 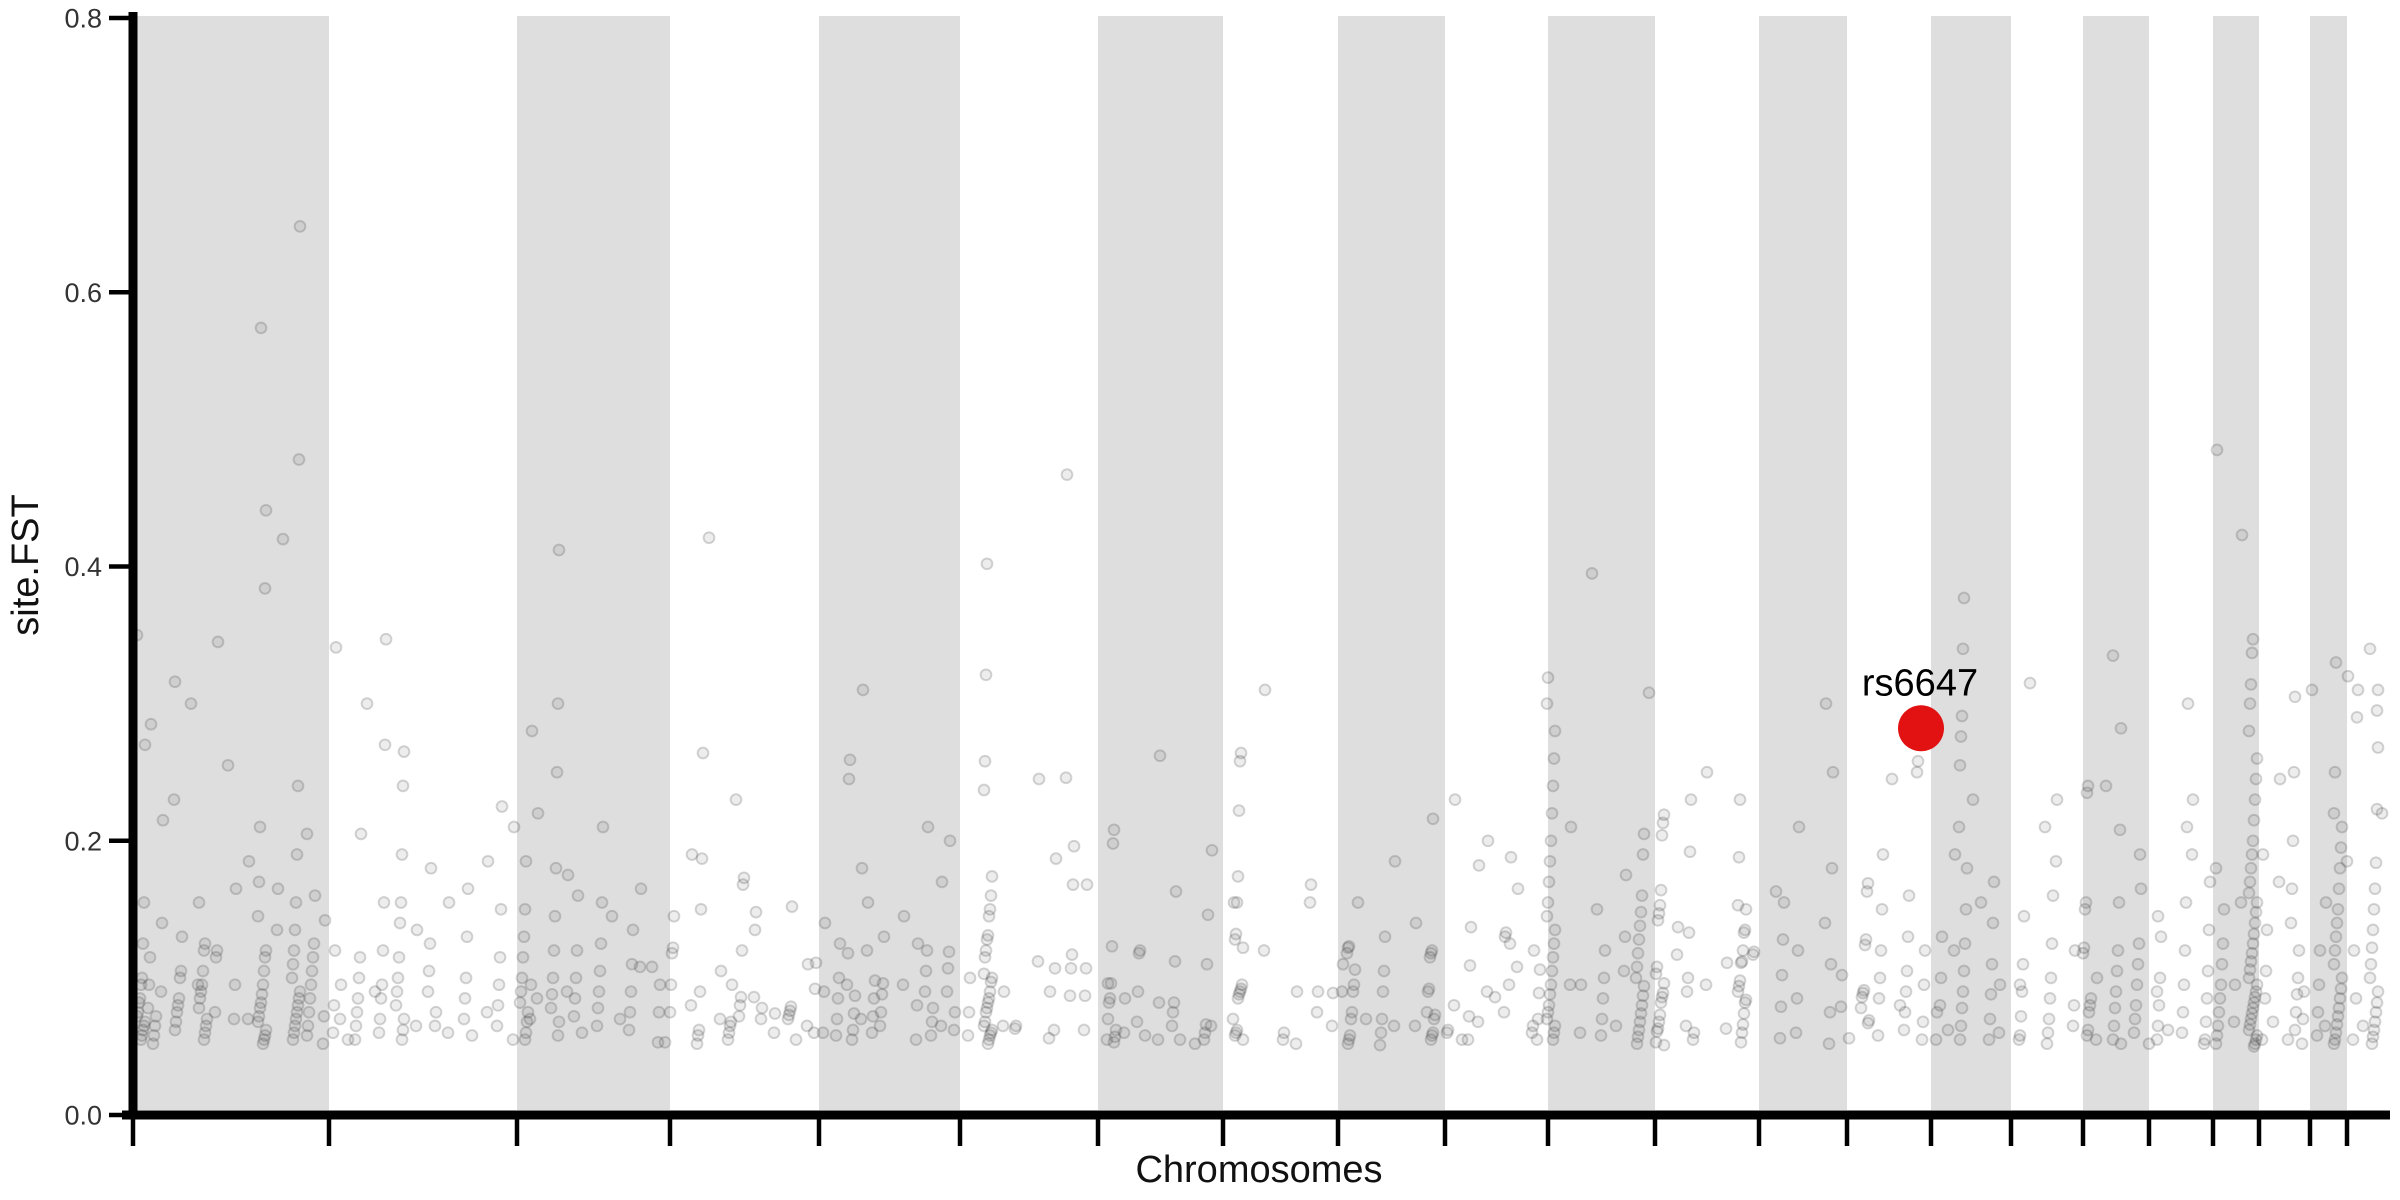 I want to click on x-axis-spine, so click(x=1256, y=1115).